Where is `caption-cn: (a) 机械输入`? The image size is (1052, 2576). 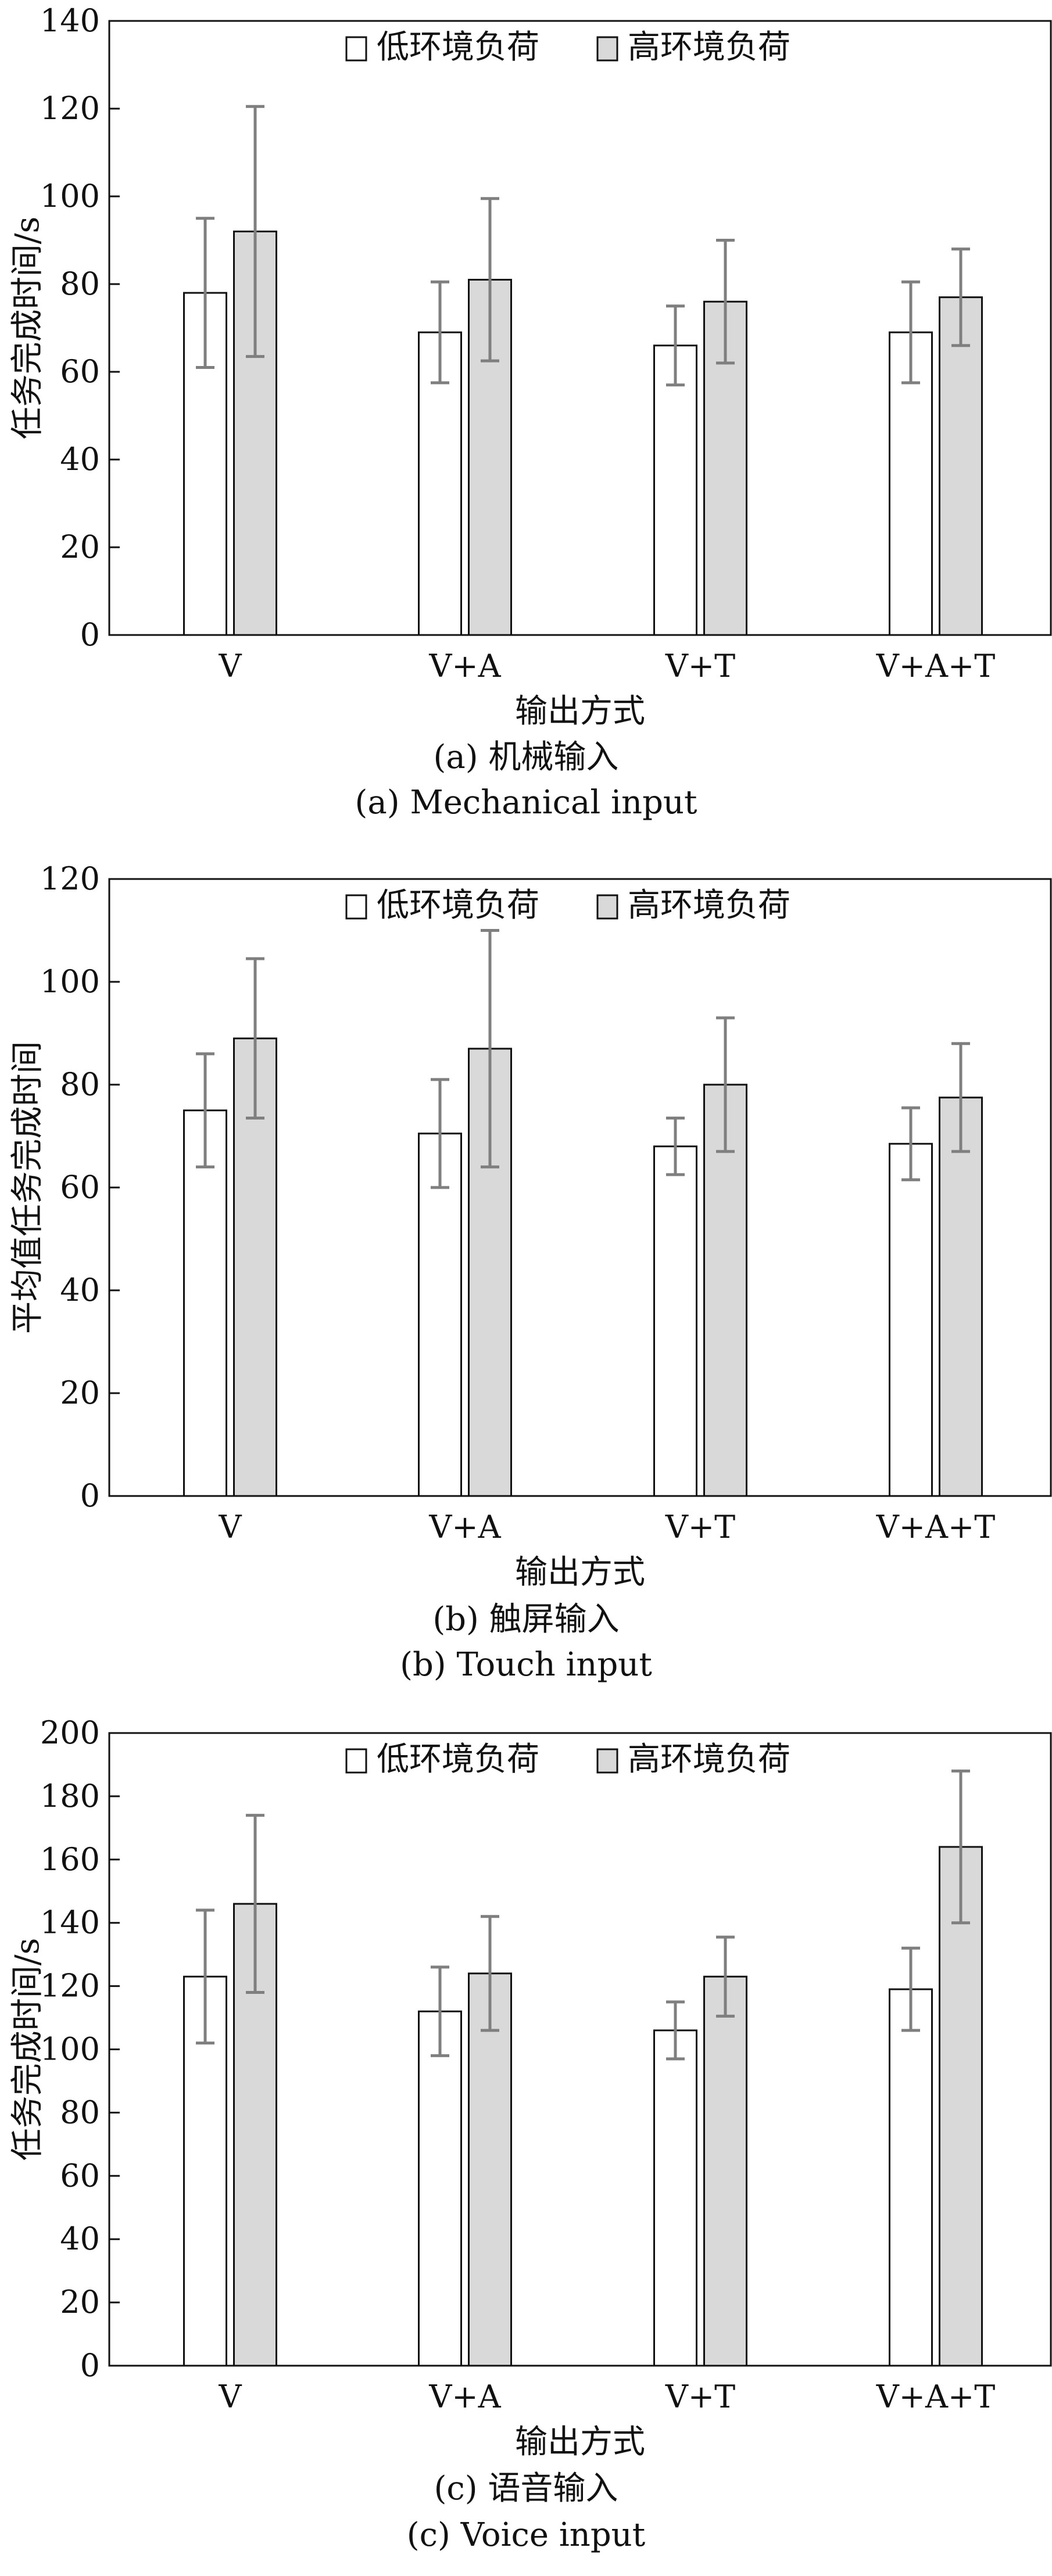
caption-cn: (a) 机械输入 is located at coordinates (526, 757).